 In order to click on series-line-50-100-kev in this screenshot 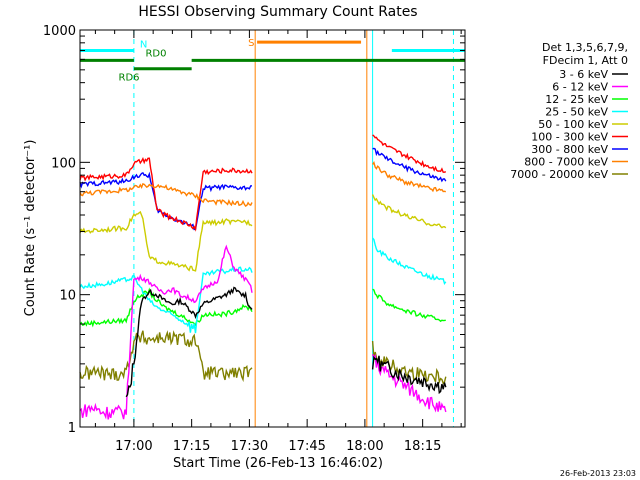, I will do `click(263, 233)`.